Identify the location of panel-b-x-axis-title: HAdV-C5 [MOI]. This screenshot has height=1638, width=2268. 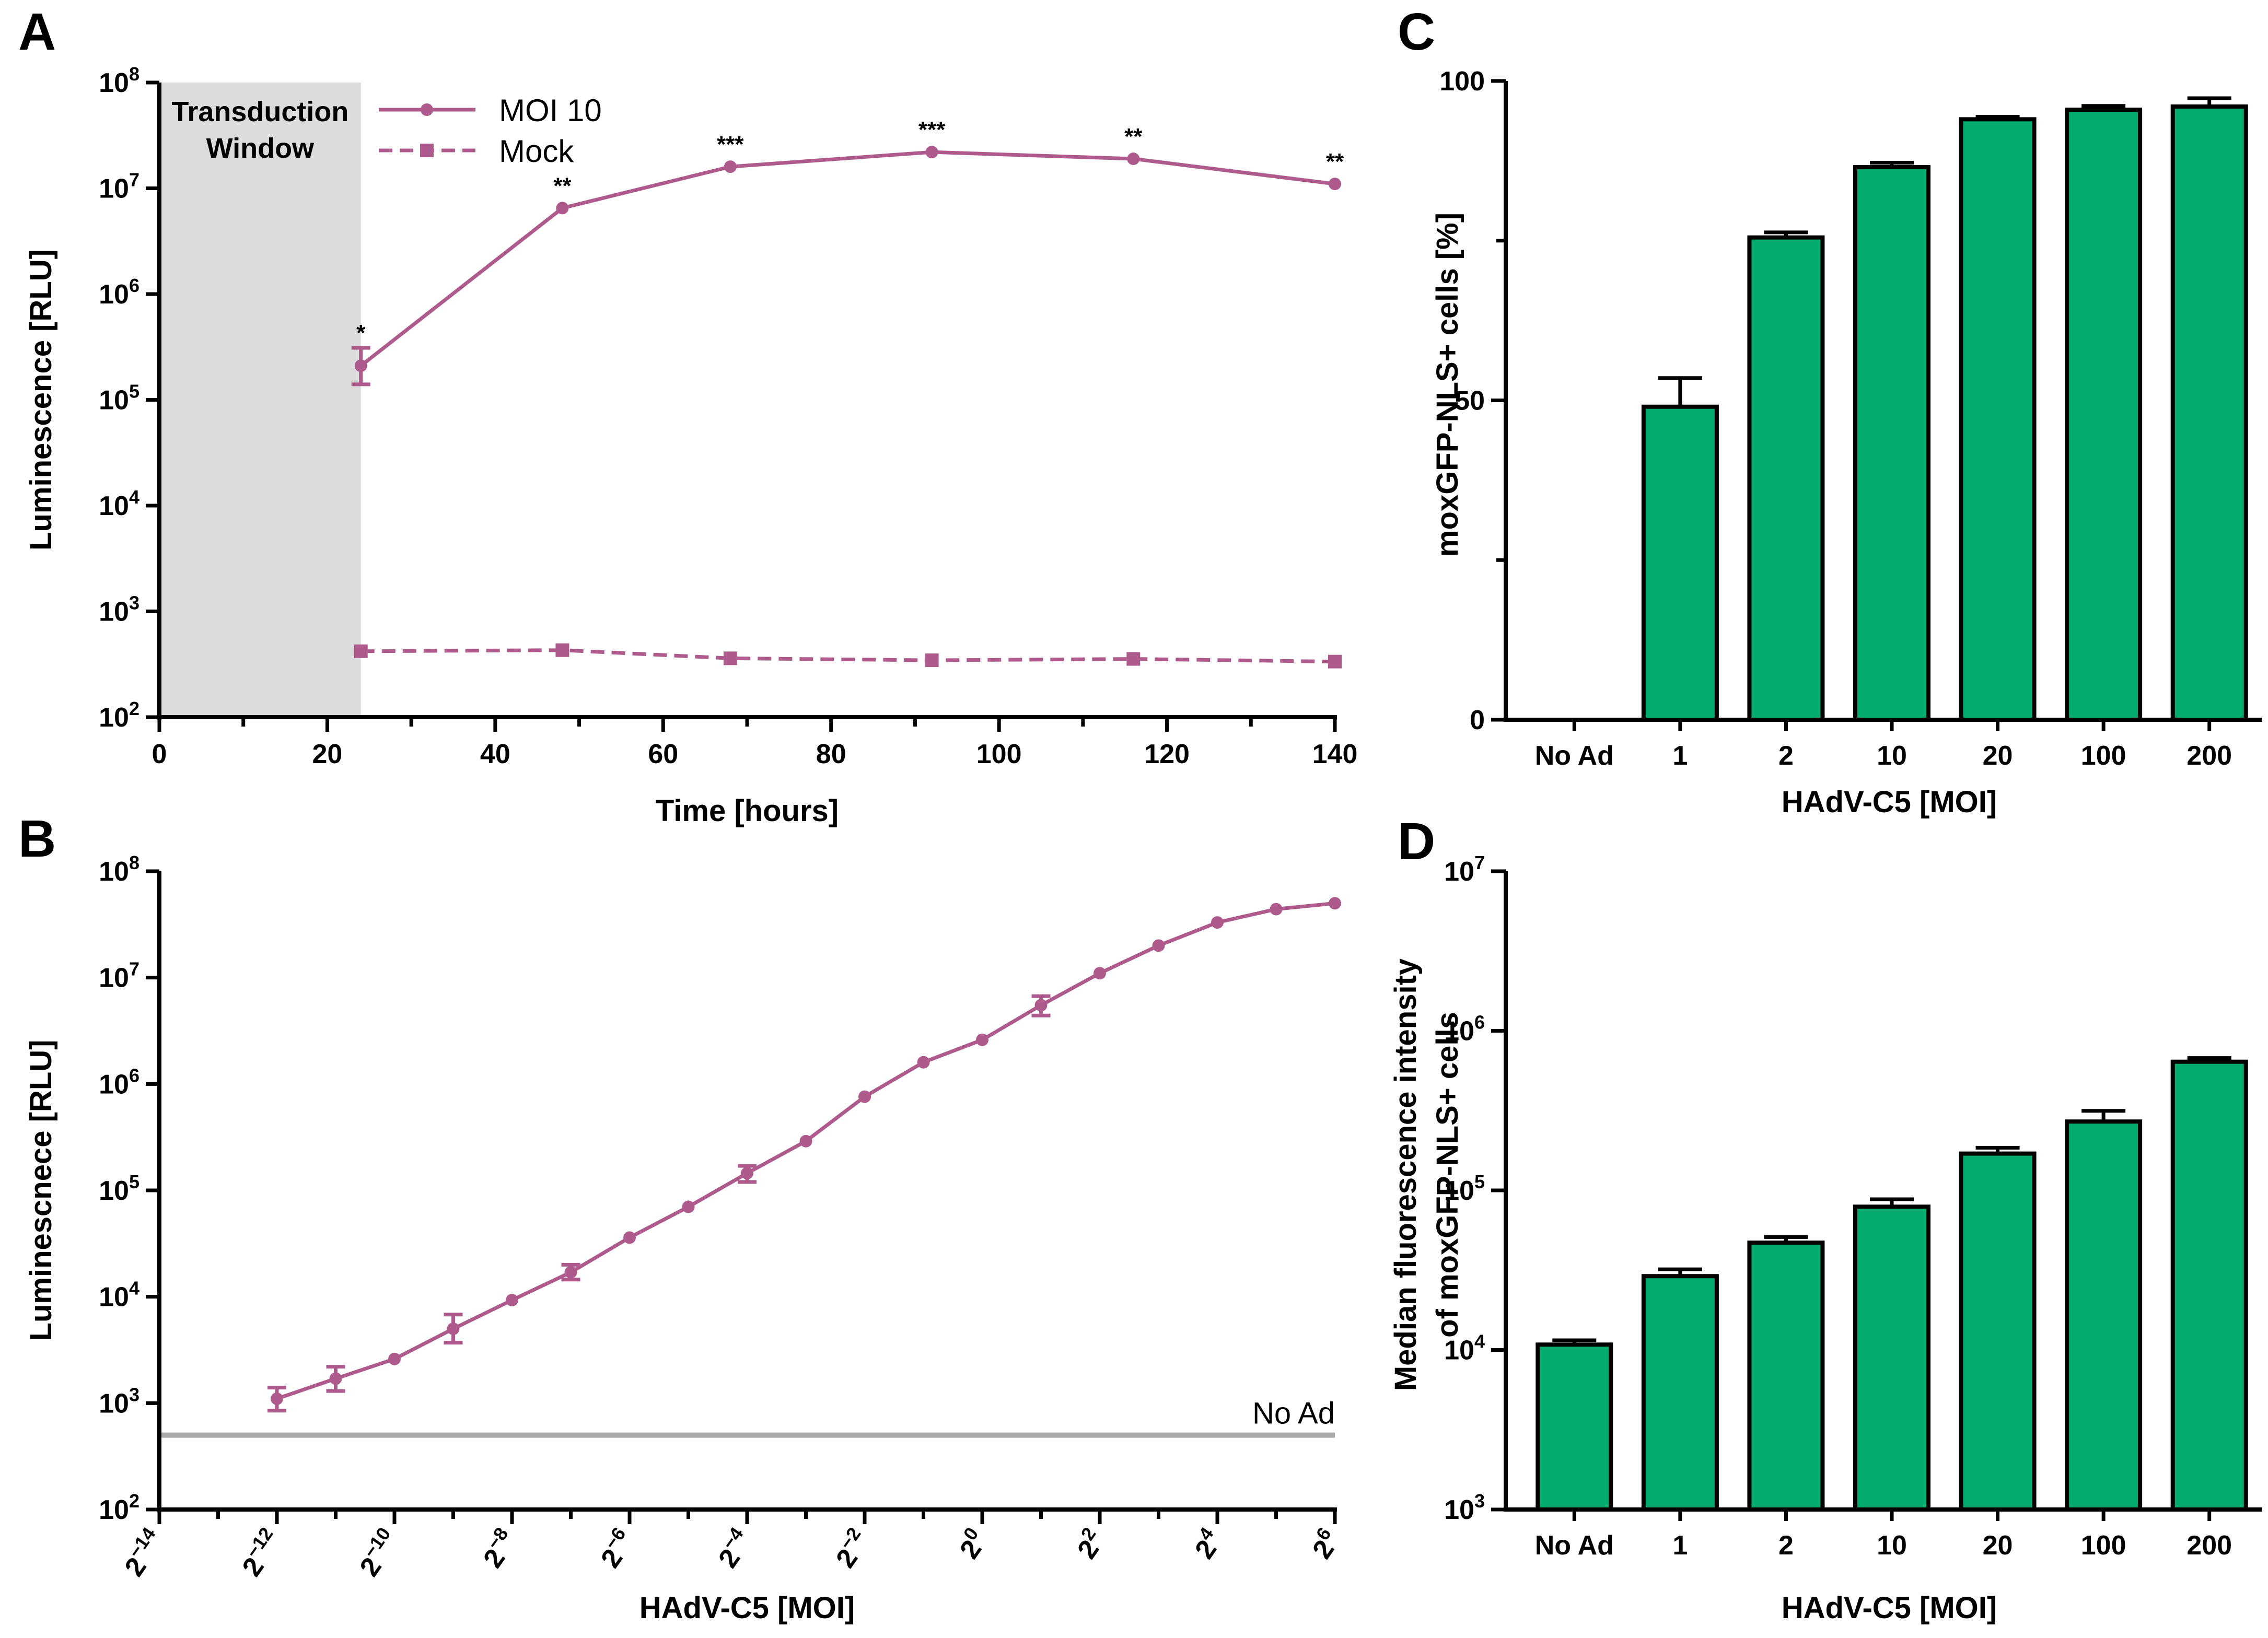
(747, 1608).